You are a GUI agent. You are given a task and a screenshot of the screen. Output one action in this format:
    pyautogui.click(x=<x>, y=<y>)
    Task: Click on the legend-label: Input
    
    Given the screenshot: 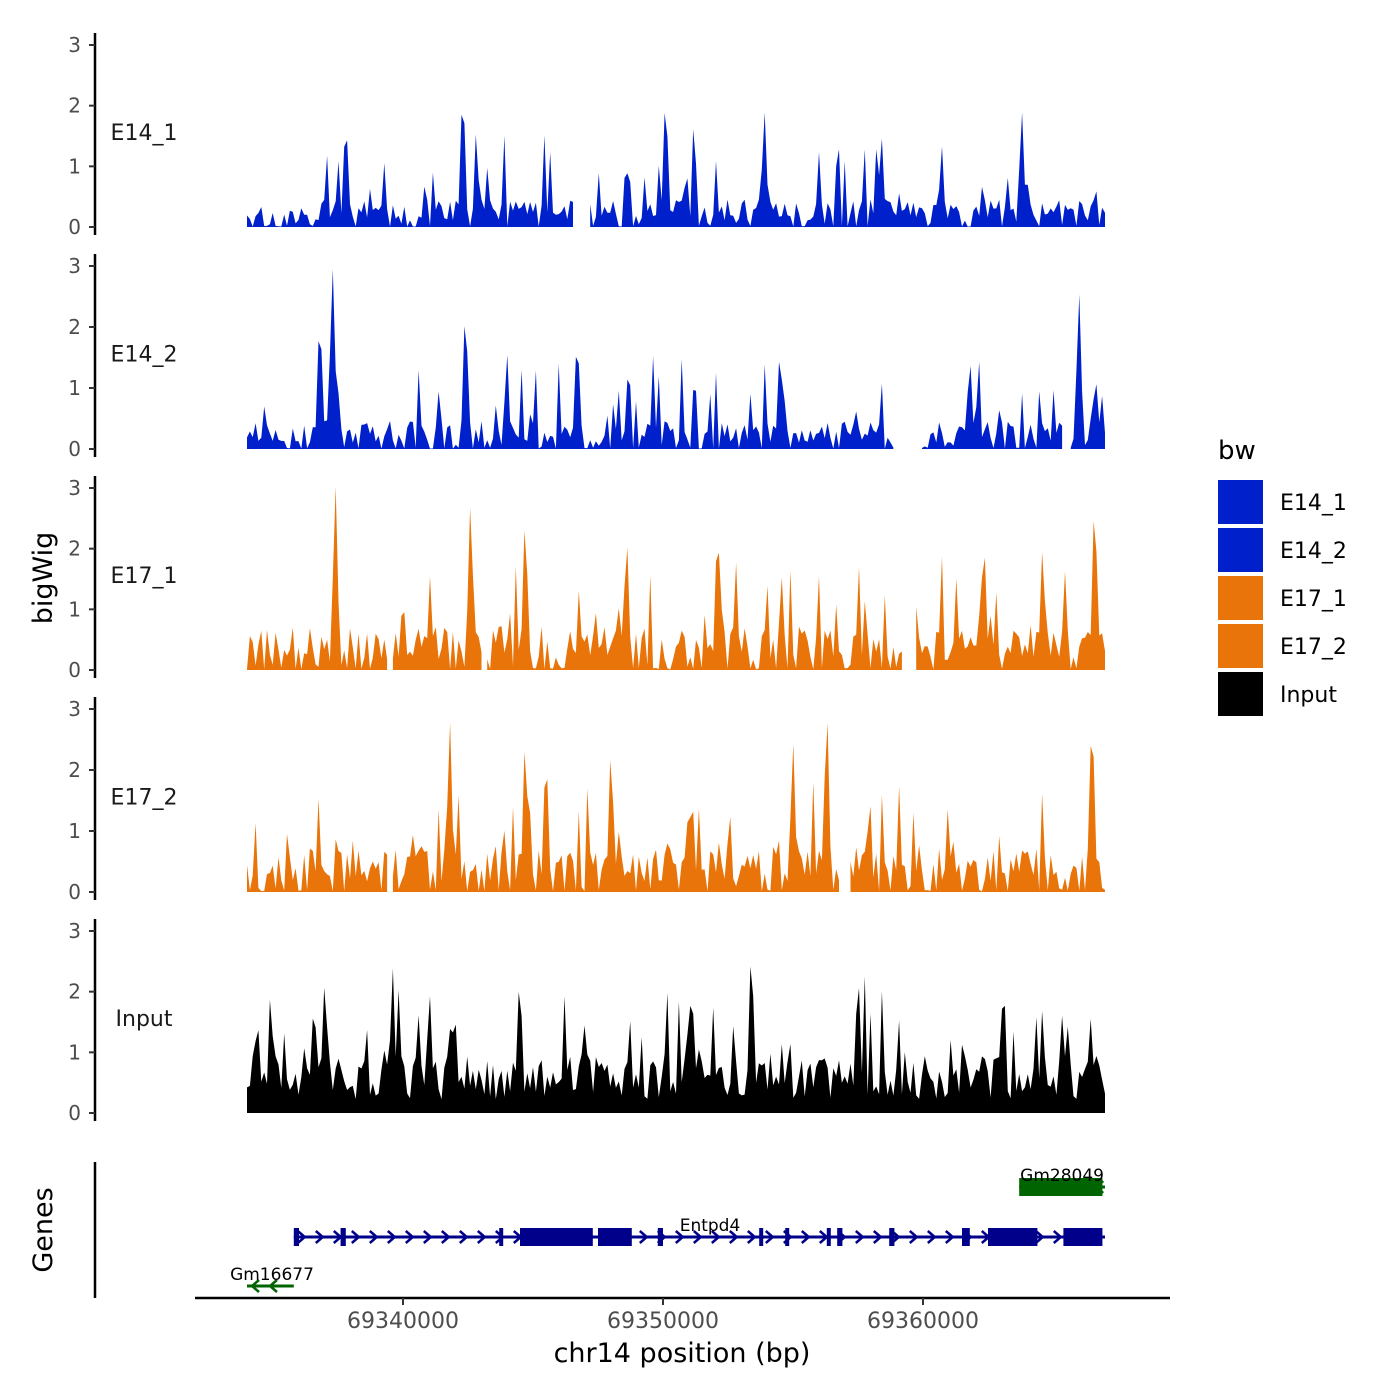 What is the action you would take?
    pyautogui.click(x=1308, y=695)
    